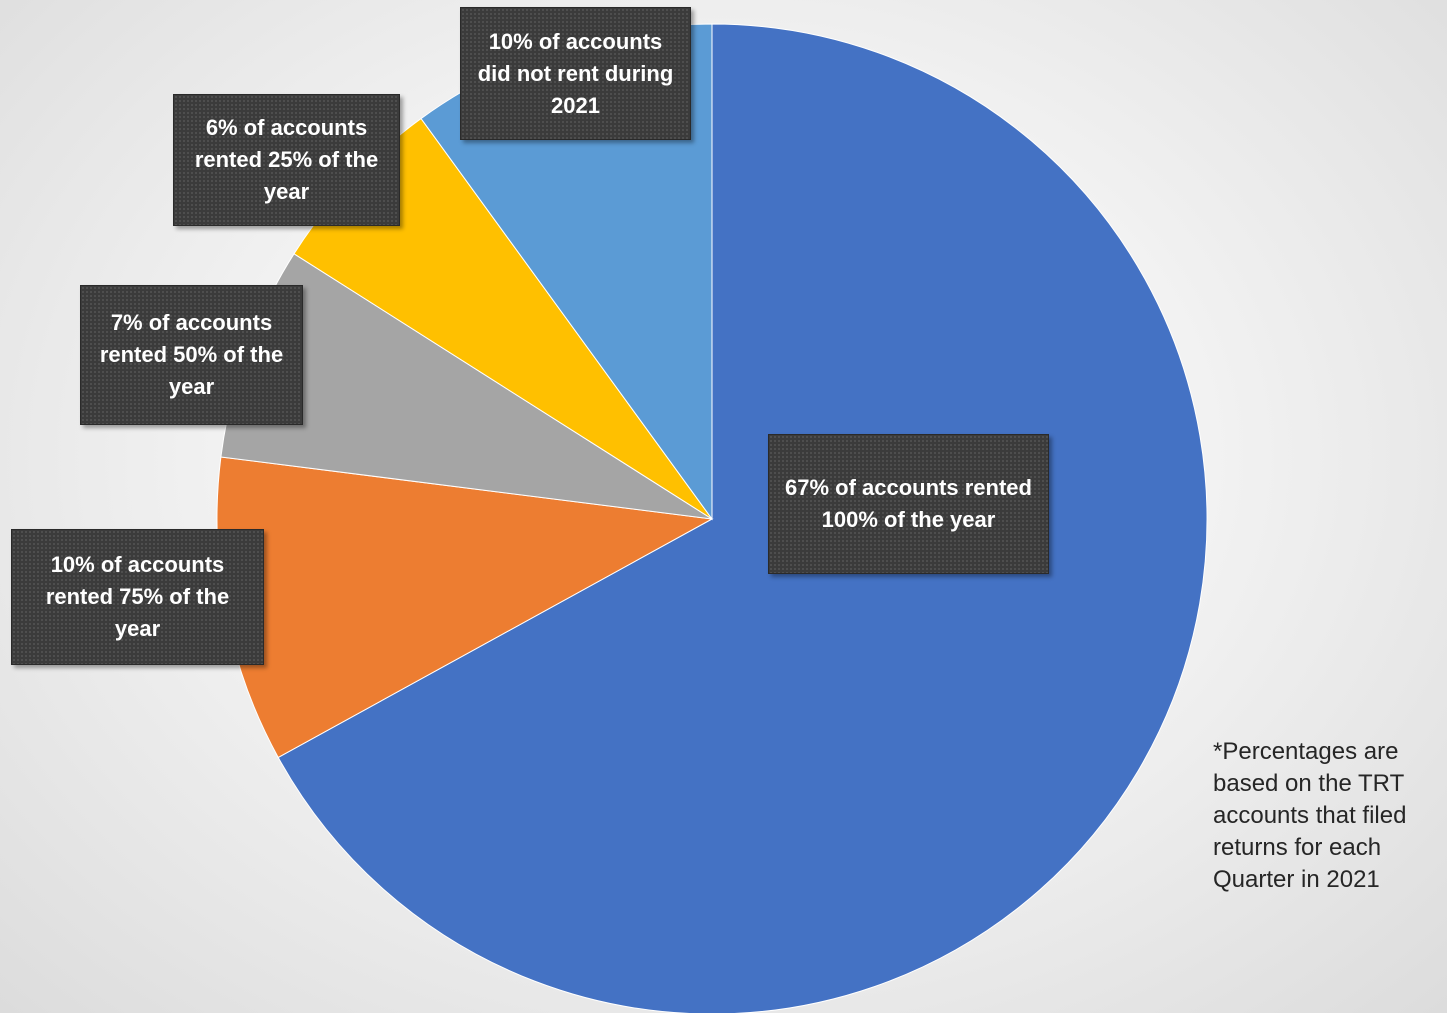 The image size is (1447, 1013). What do you see at coordinates (908, 504) in the screenshot?
I see `data-label-slice-0: 67% of accounts rented 100% of the year` at bounding box center [908, 504].